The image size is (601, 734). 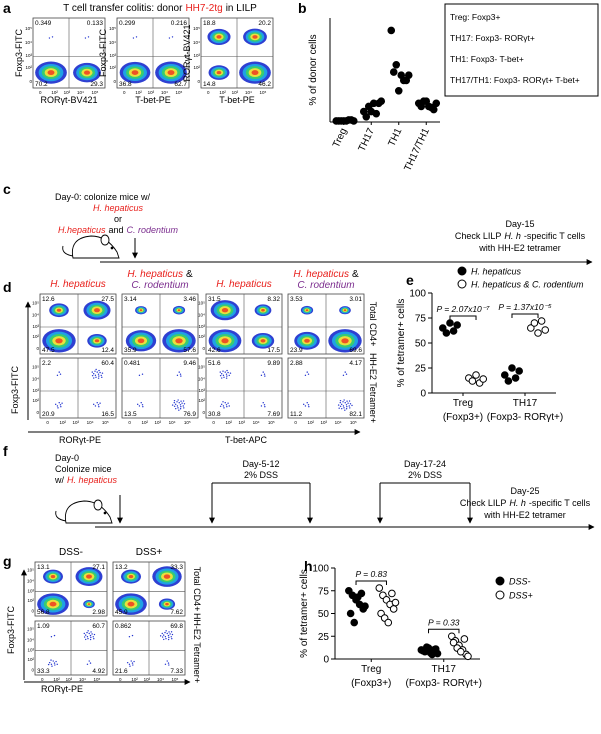 What do you see at coordinates (463, 309) in the screenshot?
I see `p-value: P = 2.07x10⁻⁷` at bounding box center [463, 309].